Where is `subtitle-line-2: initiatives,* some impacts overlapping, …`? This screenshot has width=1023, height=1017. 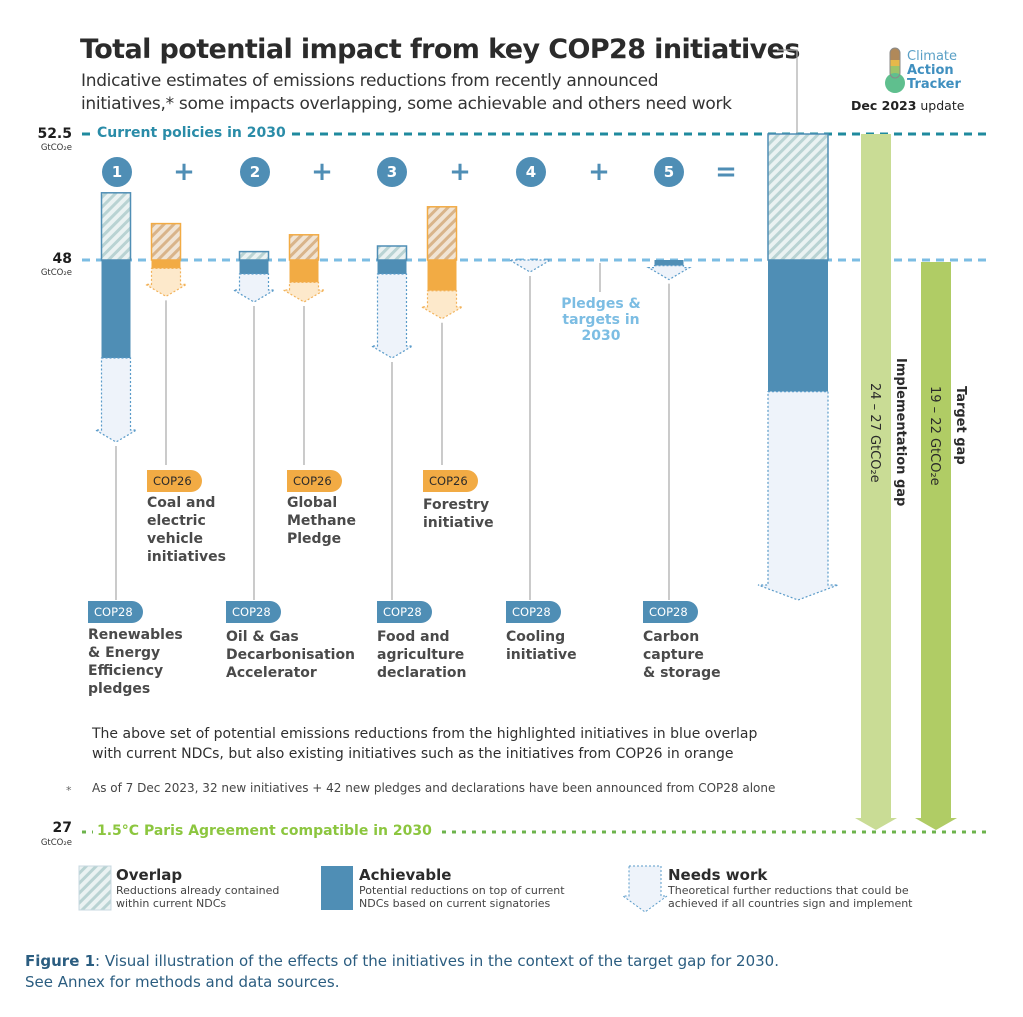 subtitle-line-2: initiatives,* some impacts overlapping, … is located at coordinates (406, 104).